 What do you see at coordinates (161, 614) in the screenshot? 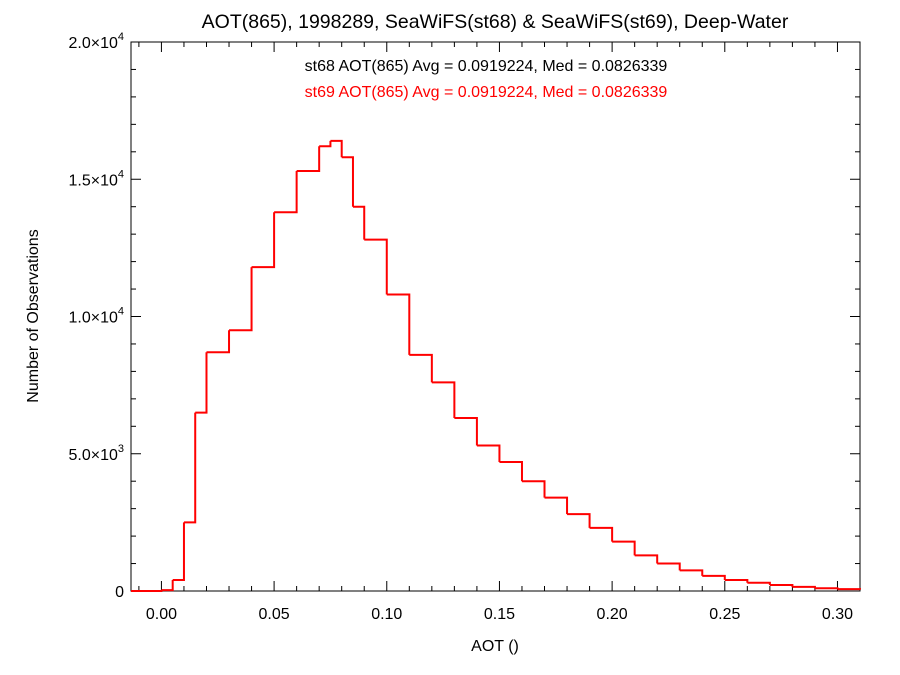
I see `x-tick-label: 0.00` at bounding box center [161, 614].